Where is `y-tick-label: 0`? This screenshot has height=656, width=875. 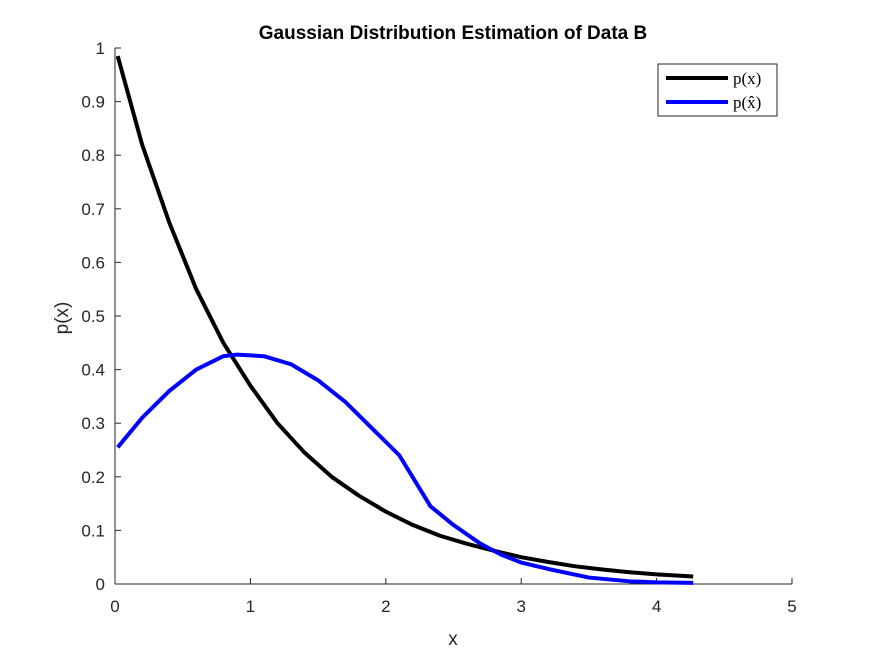
y-tick-label: 0 is located at coordinates (100, 584).